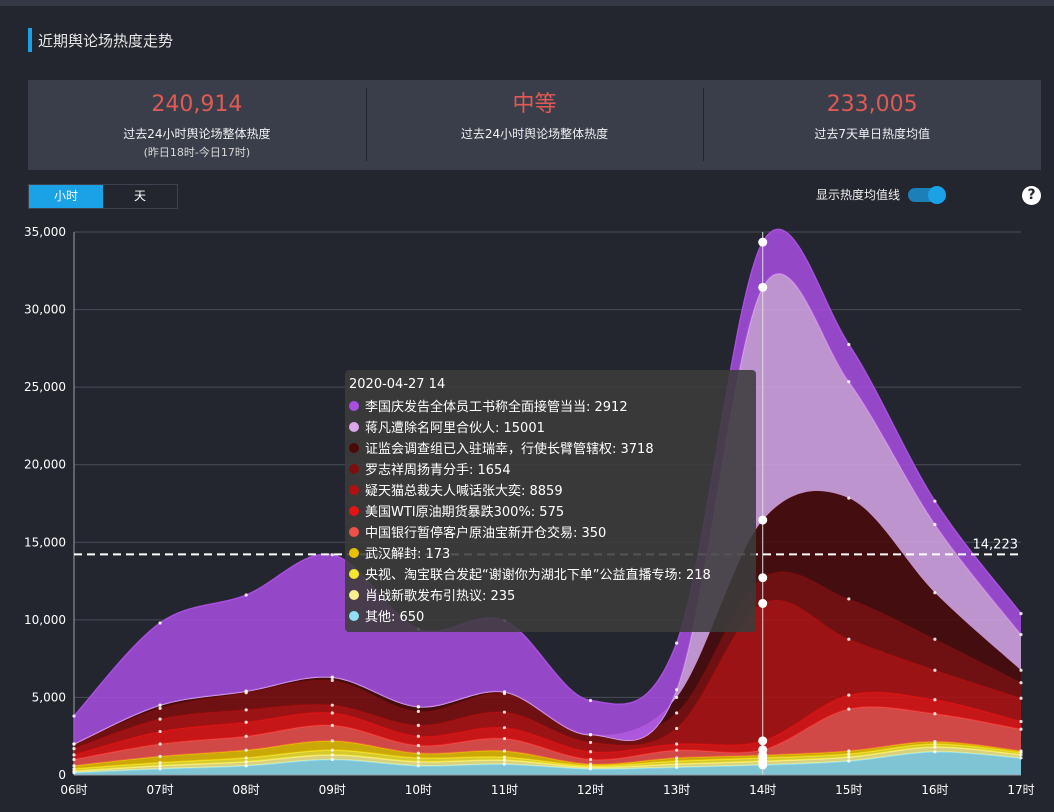  I want to click on tooltip-row: 肖战新歌发布引热议: 235, so click(550, 594).